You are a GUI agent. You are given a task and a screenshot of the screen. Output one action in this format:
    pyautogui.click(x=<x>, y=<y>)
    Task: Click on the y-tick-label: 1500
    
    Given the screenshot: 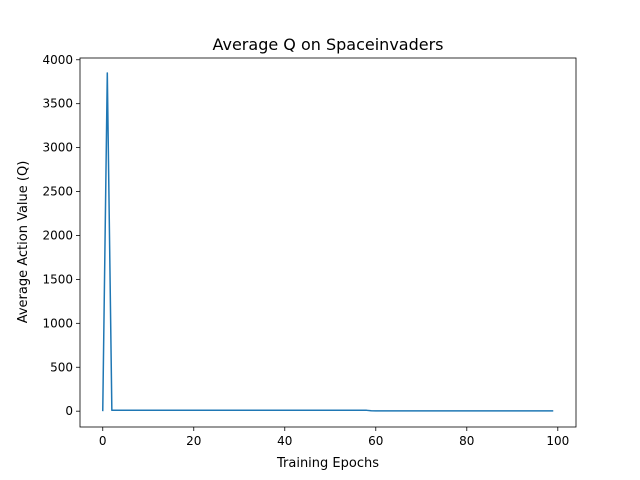 What is the action you would take?
    pyautogui.click(x=57, y=279)
    